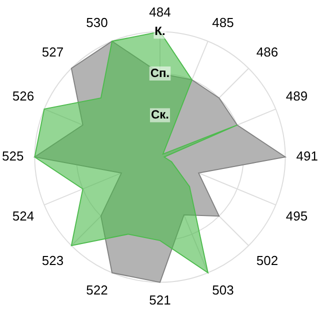 The width and height of the screenshot is (320, 320). Describe the element at coordinates (223, 22) in the screenshot. I see `spoke-label: 485` at that location.